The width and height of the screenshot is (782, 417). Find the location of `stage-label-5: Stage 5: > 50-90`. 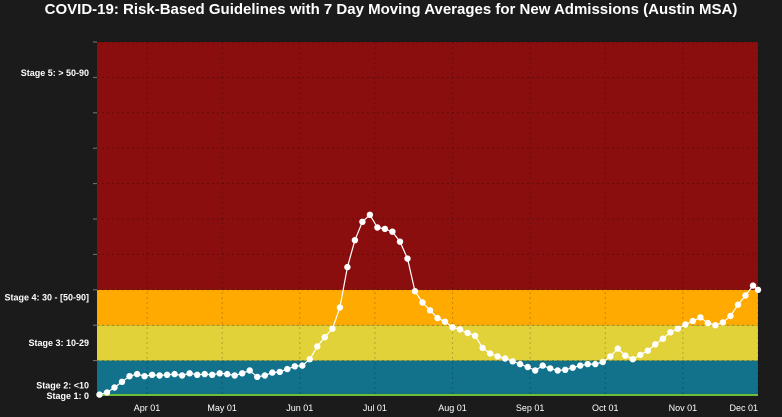

stage-label-5: Stage 5: > 50-90 is located at coordinates (55, 73).